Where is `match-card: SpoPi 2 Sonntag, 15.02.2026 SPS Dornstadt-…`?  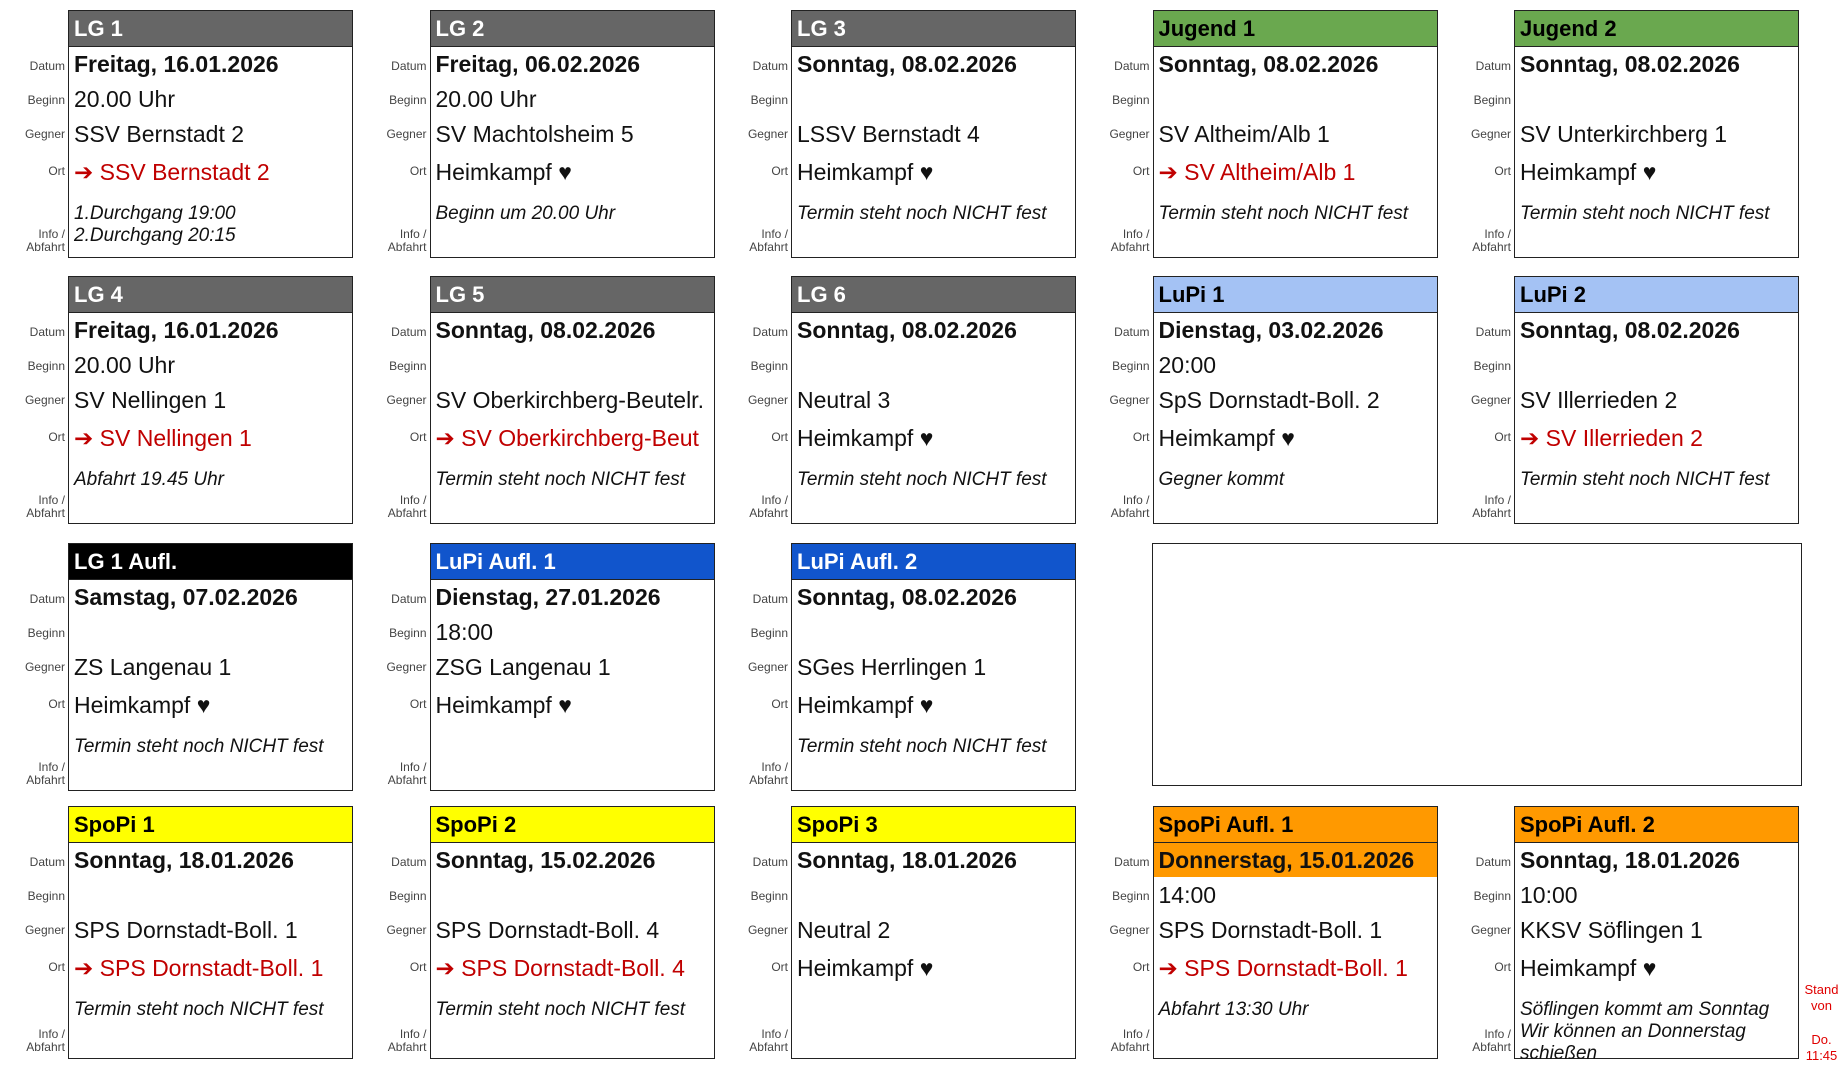 match-card: SpoPi 2 Sonntag, 15.02.2026 SPS Dornstadt-… is located at coordinates (572, 932).